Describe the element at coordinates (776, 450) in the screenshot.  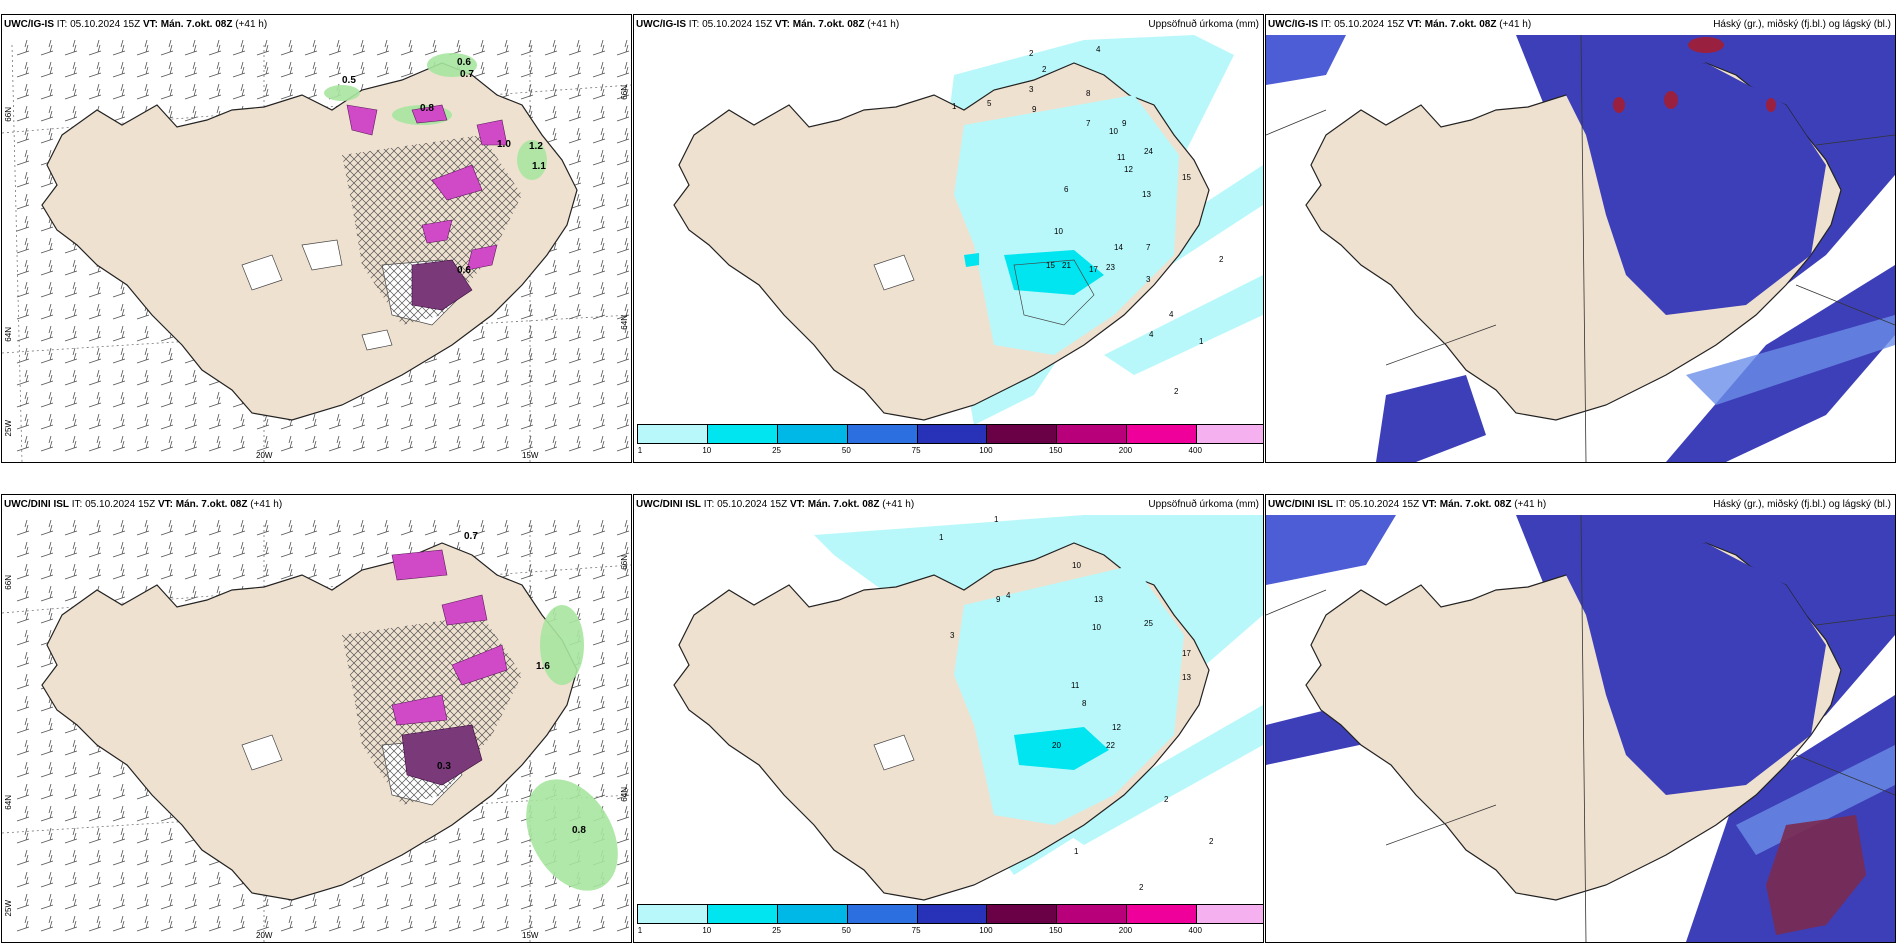
I see `colorbar-tick: 25` at that location.